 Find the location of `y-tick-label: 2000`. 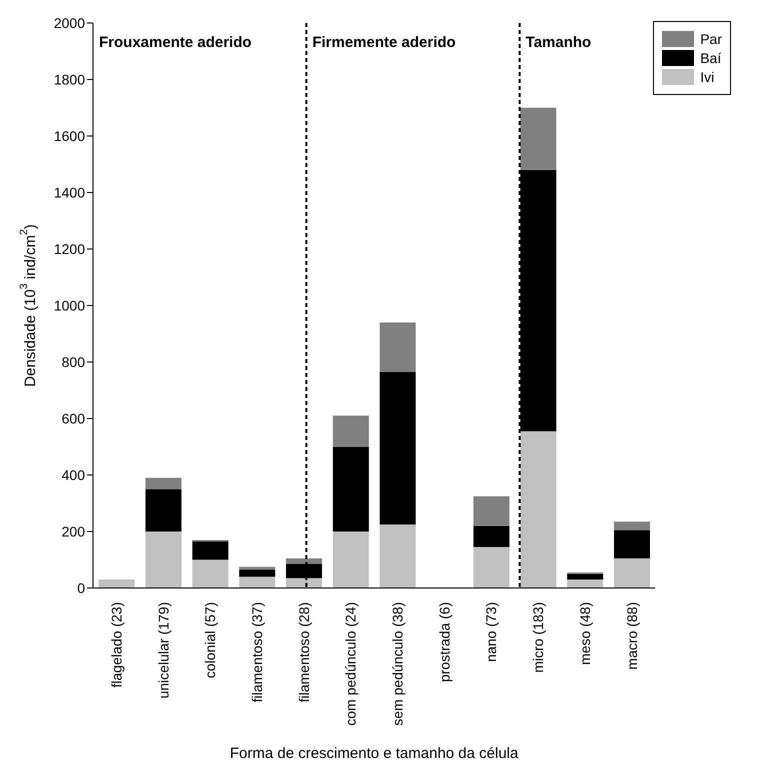

y-tick-label: 2000 is located at coordinates (70, 22).